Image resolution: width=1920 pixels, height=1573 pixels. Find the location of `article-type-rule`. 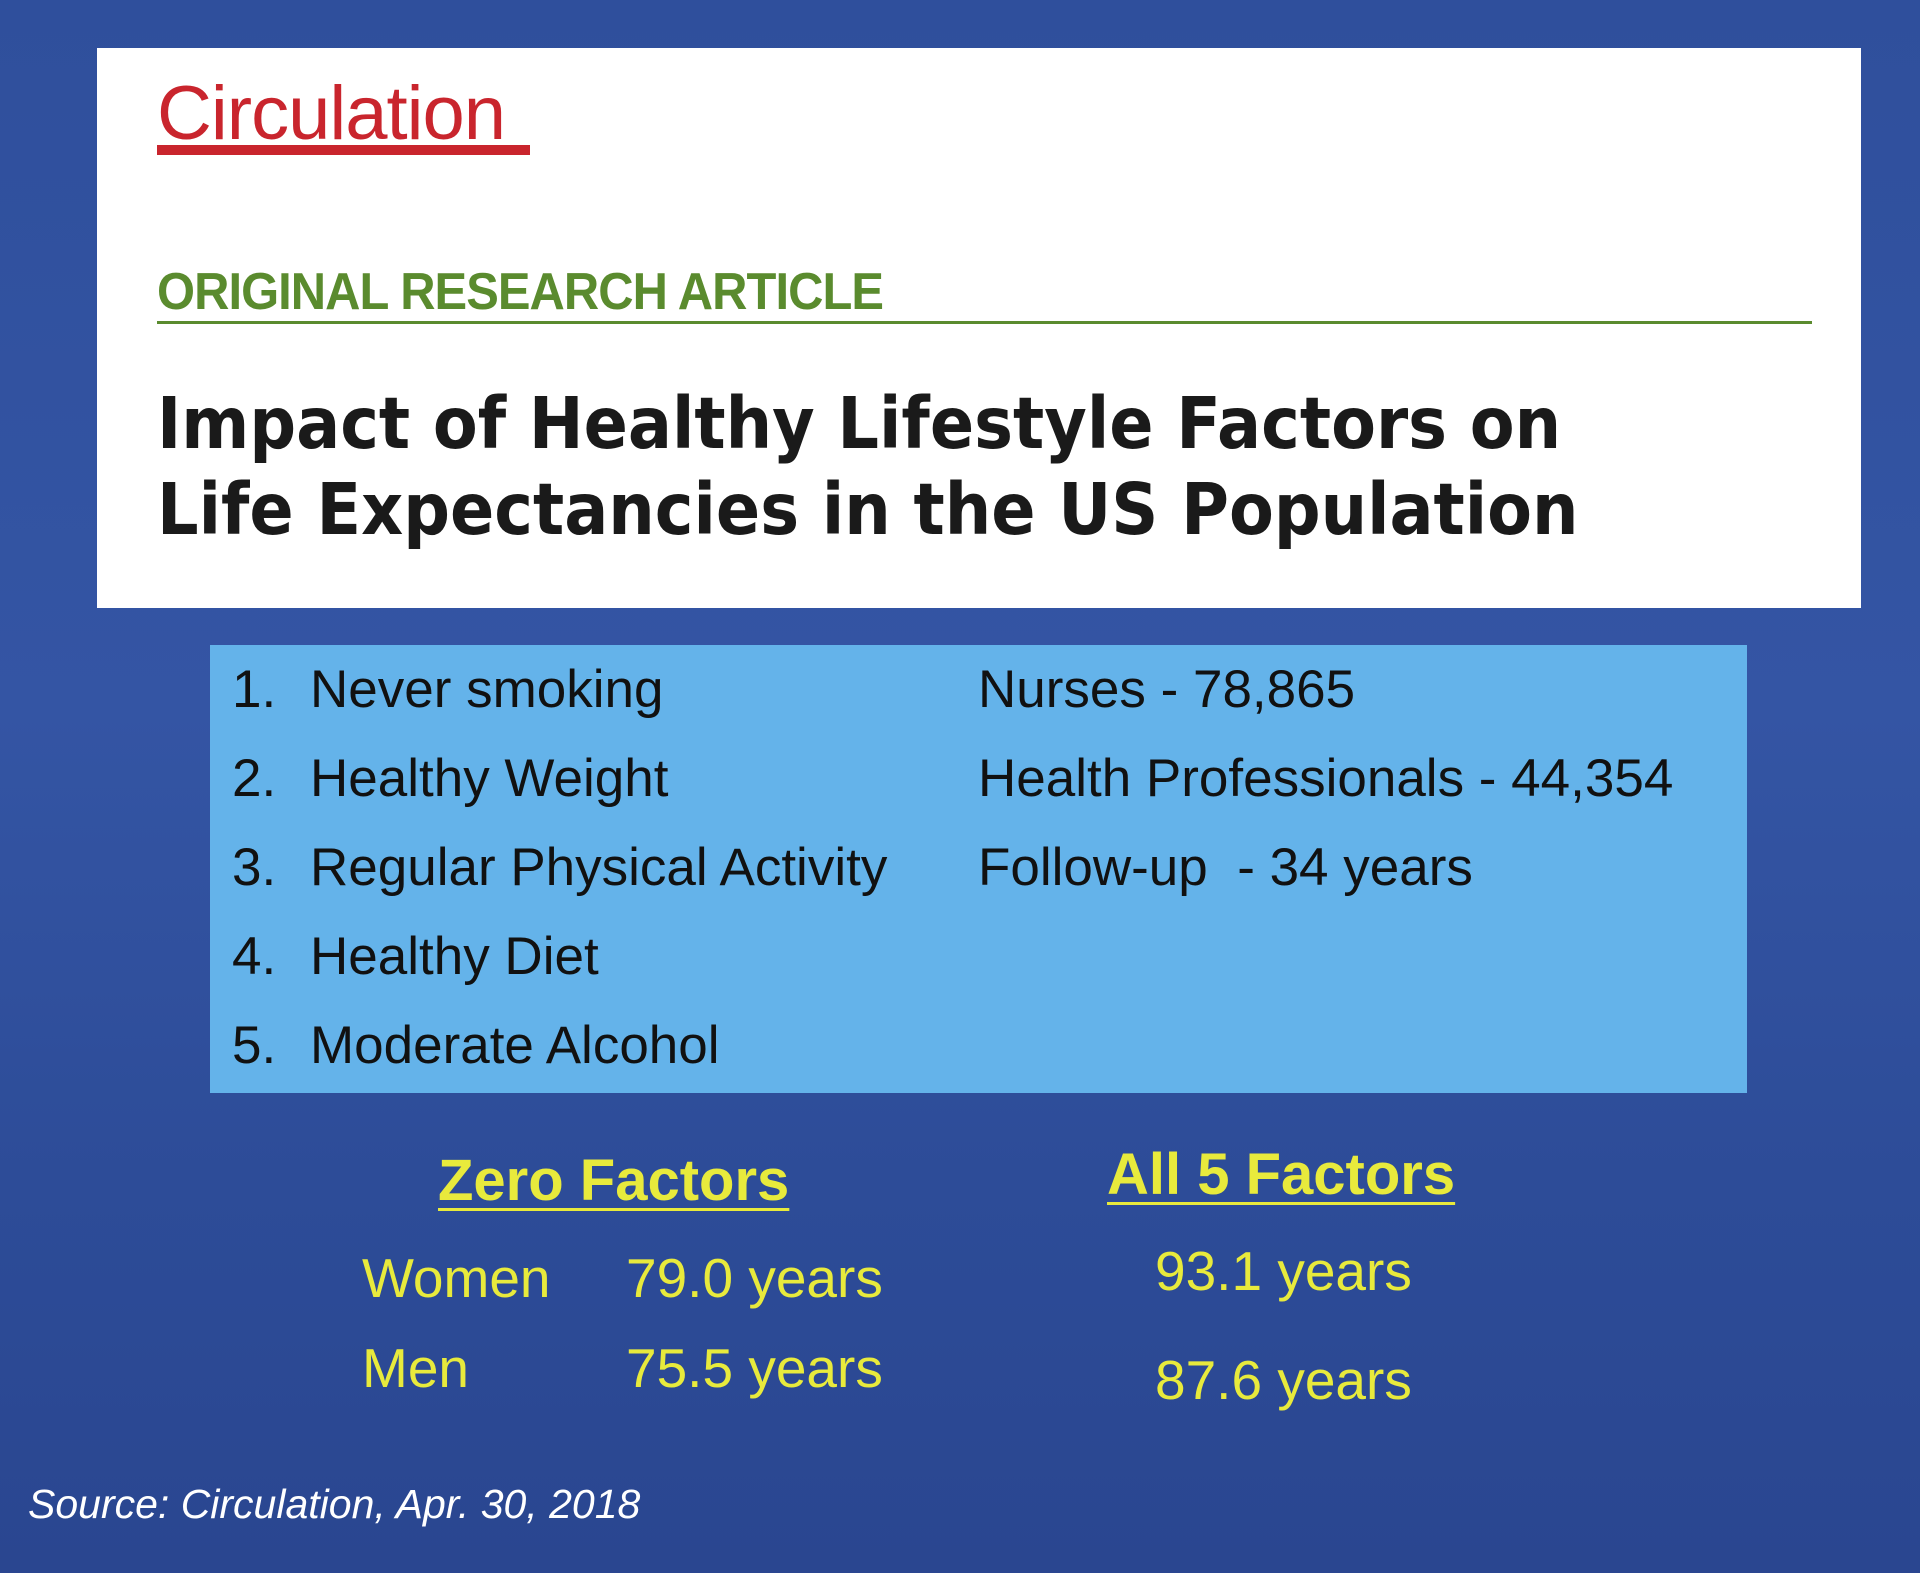

article-type-rule is located at coordinates (984, 322).